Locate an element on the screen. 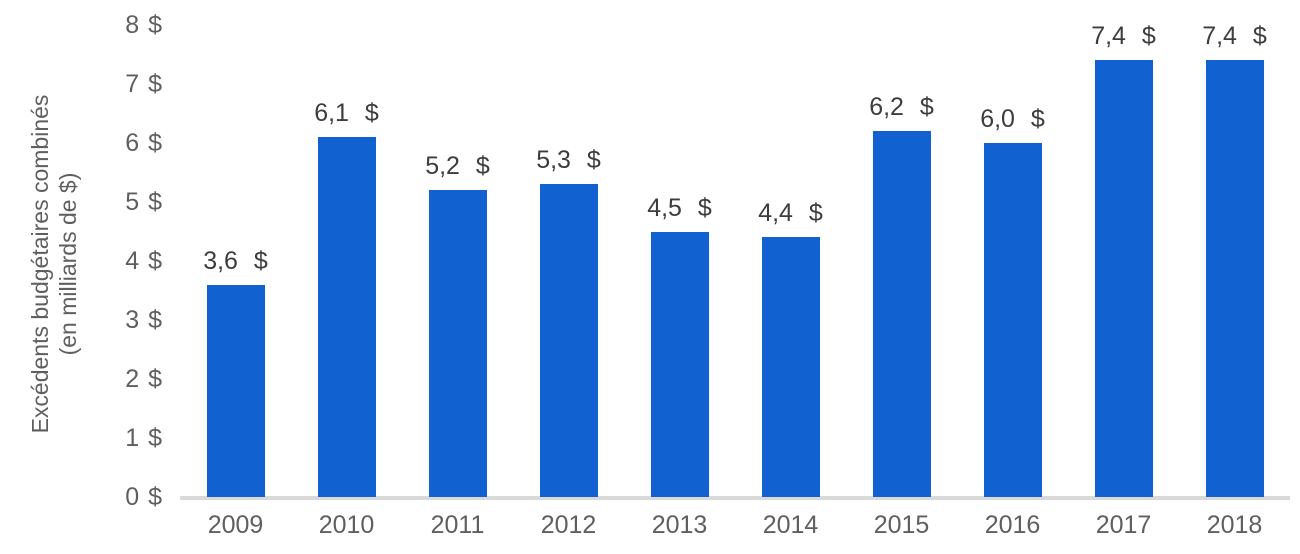 Image resolution: width=1300 pixels, height=554 pixels. bar-slot-2017: 7,4 $ 2017 is located at coordinates (1123, 280).